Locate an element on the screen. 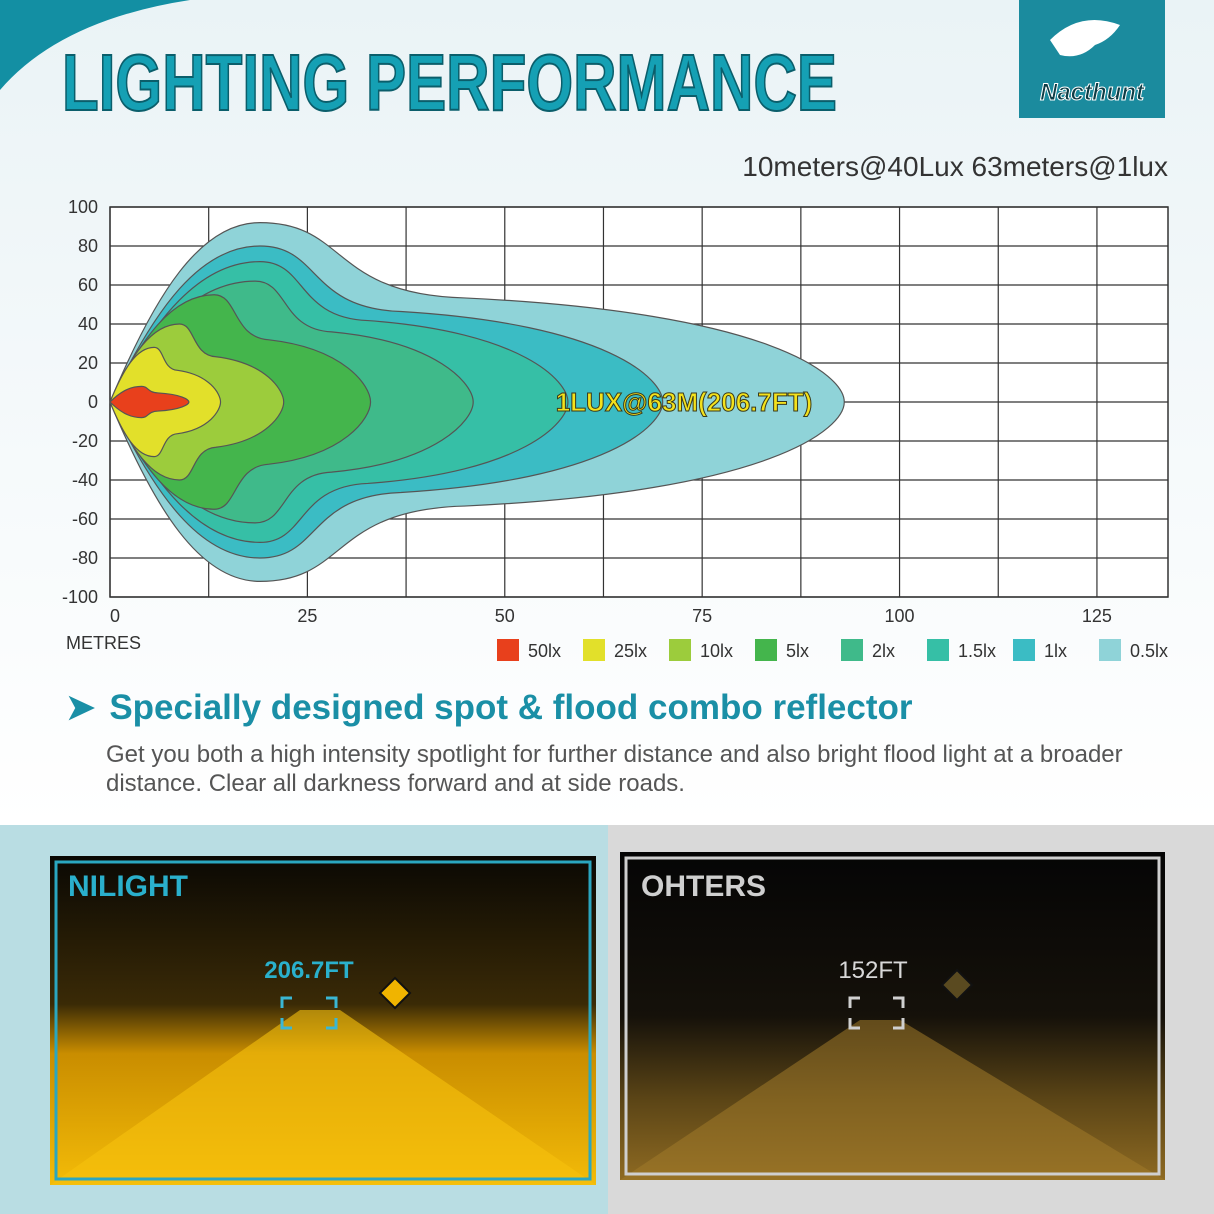  legend-label: 2lx is located at coordinates (883, 651).